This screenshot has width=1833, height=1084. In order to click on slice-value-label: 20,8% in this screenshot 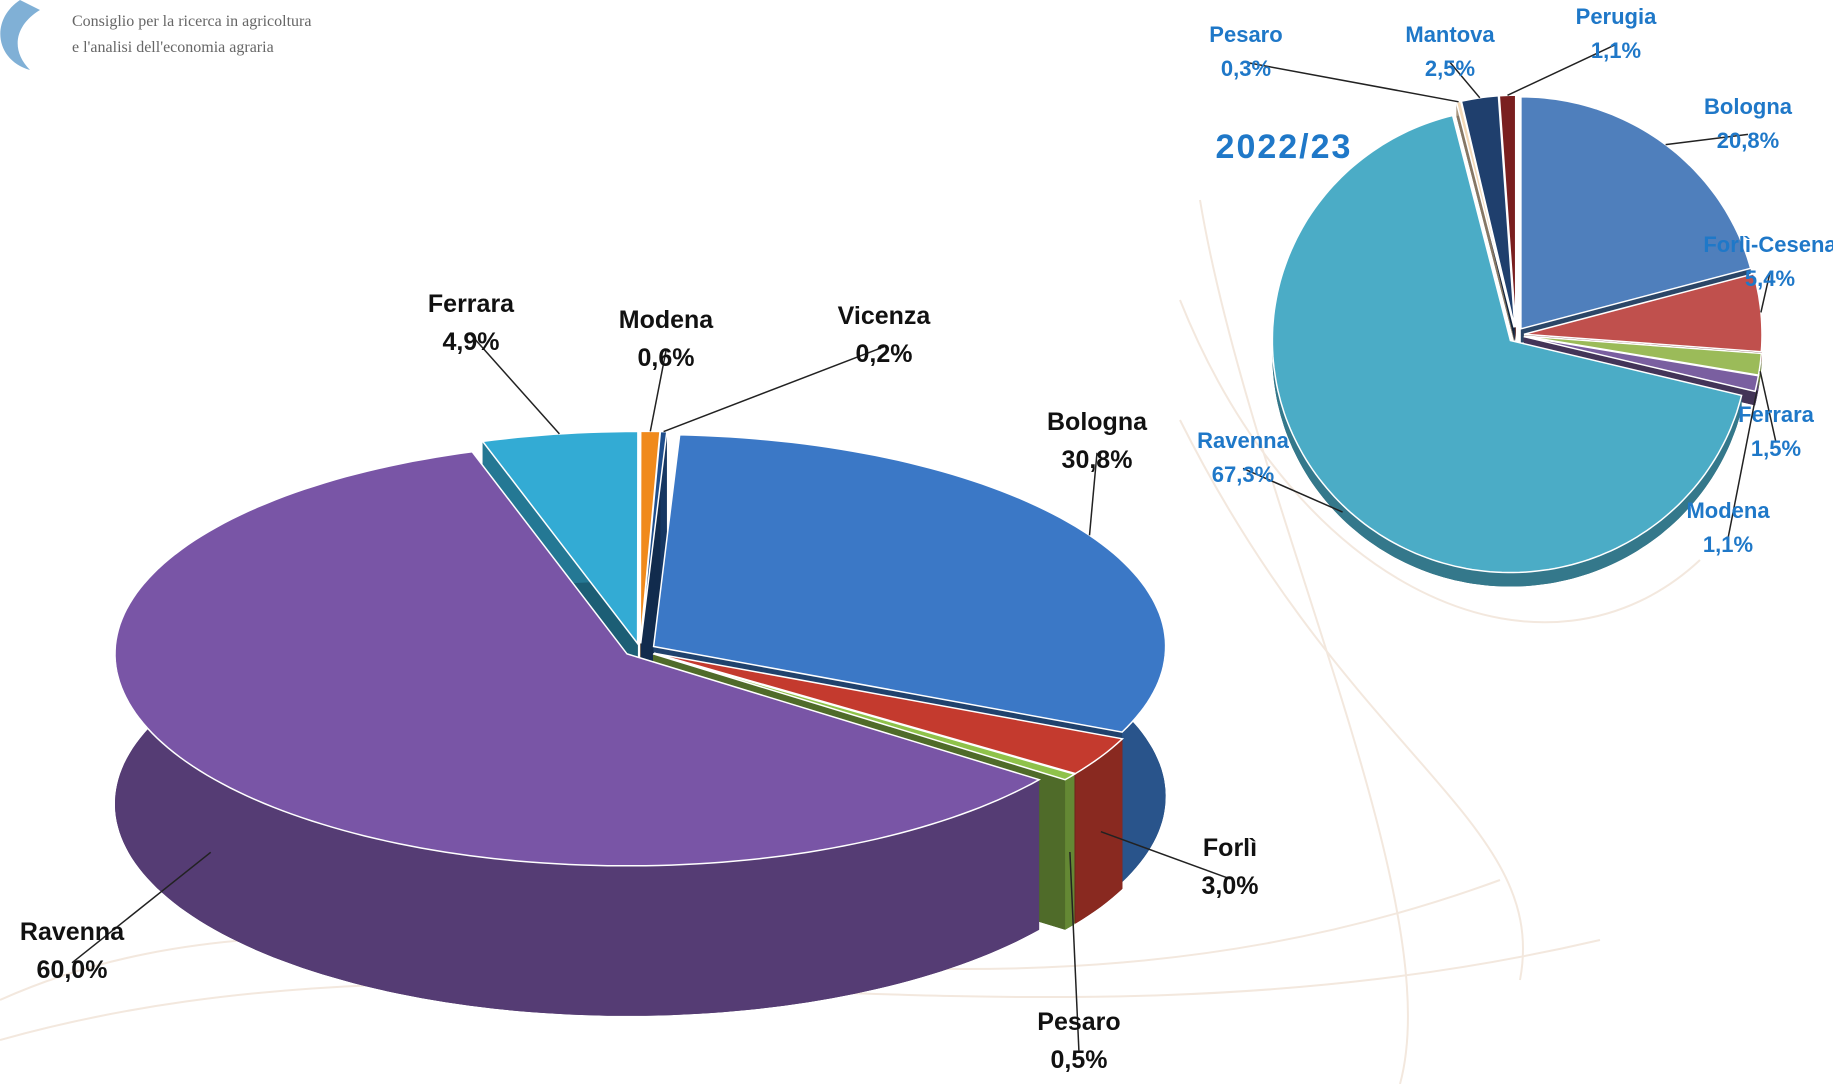, I will do `click(1748, 140)`.